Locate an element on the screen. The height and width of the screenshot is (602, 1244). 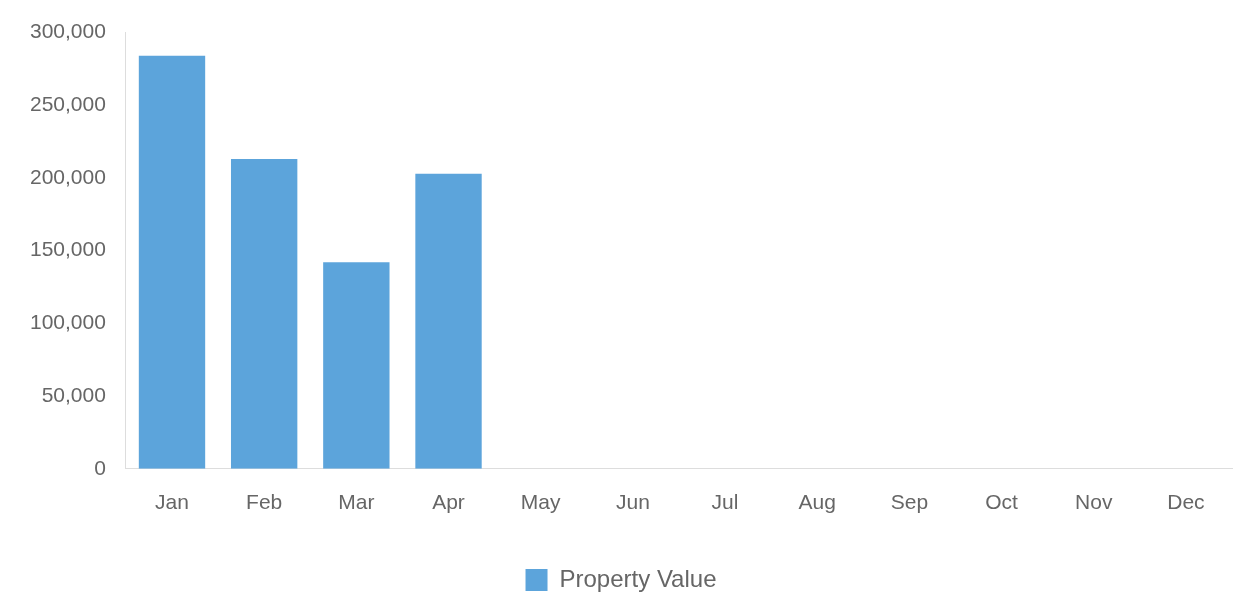
x-tick-label: Jun is located at coordinates (632, 502).